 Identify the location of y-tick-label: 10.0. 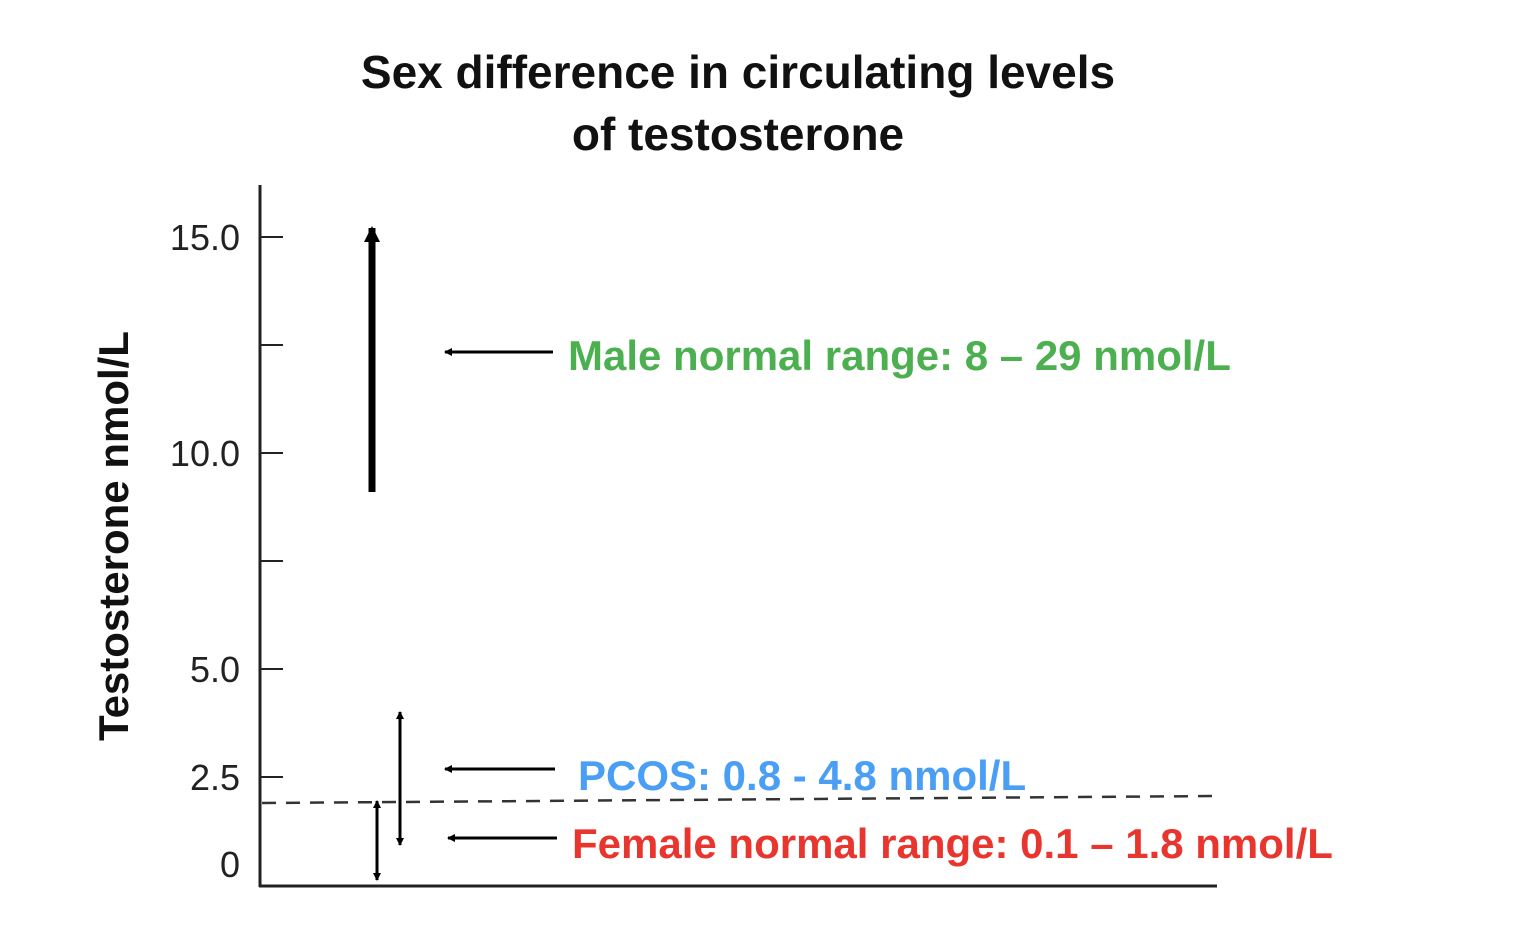
(205, 453).